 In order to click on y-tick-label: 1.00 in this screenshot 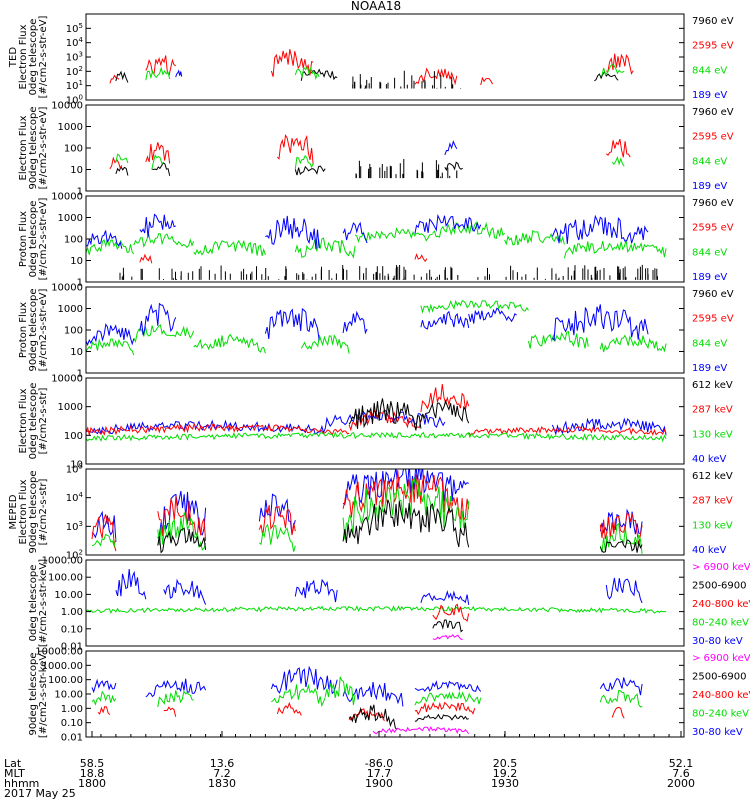, I will do `click(72, 709)`.